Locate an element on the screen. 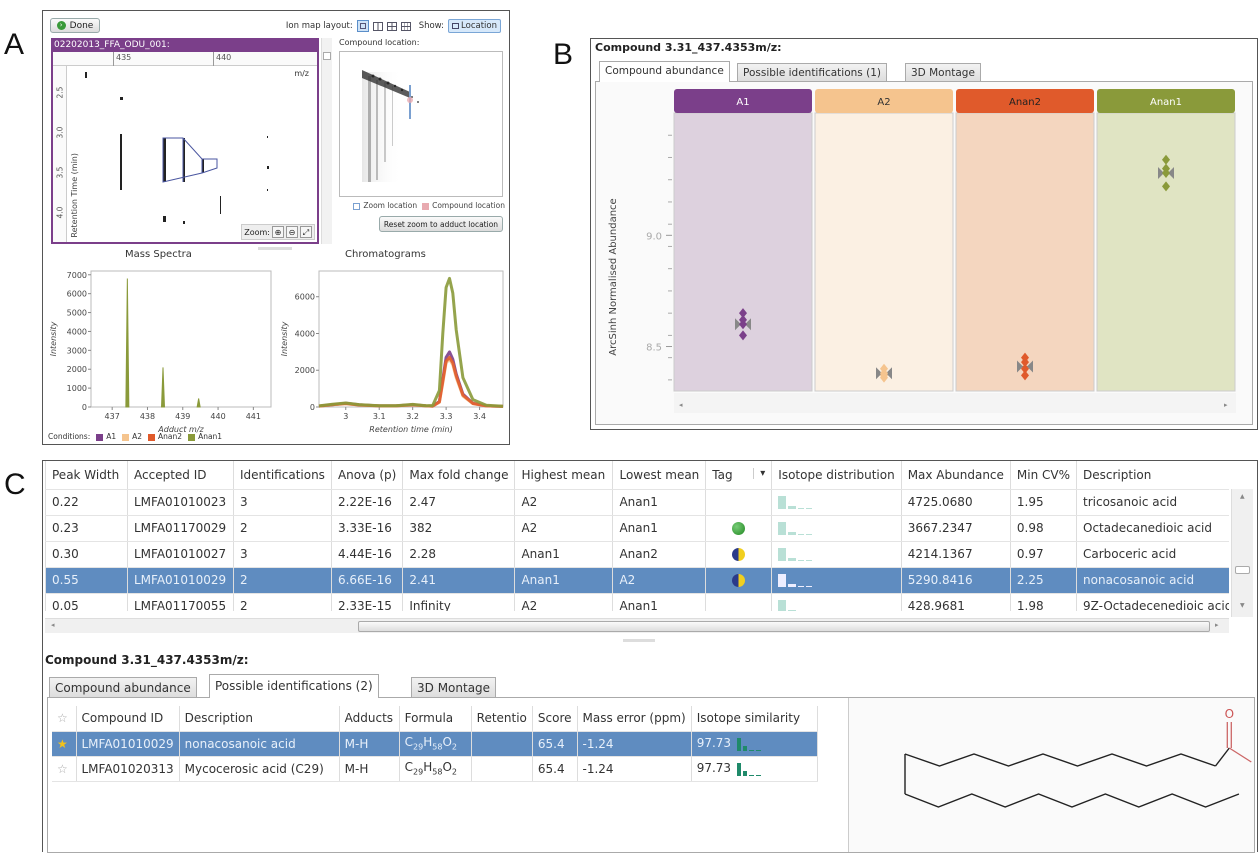 The height and width of the screenshot is (856, 1260). condition-name: Anan1 is located at coordinates (210, 436).